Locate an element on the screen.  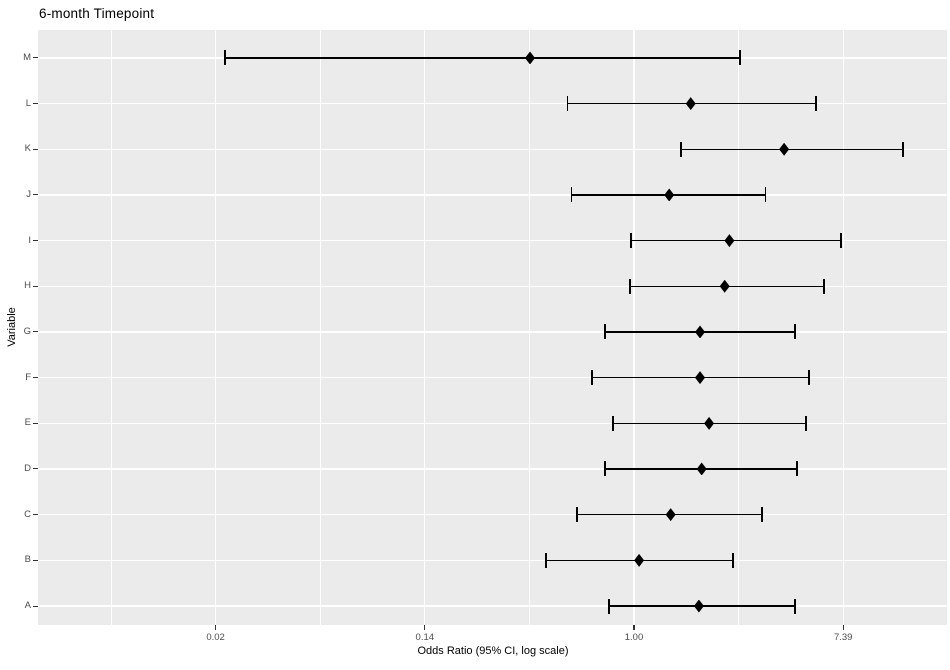
x-tick-label: 1.00 is located at coordinates (634, 637).